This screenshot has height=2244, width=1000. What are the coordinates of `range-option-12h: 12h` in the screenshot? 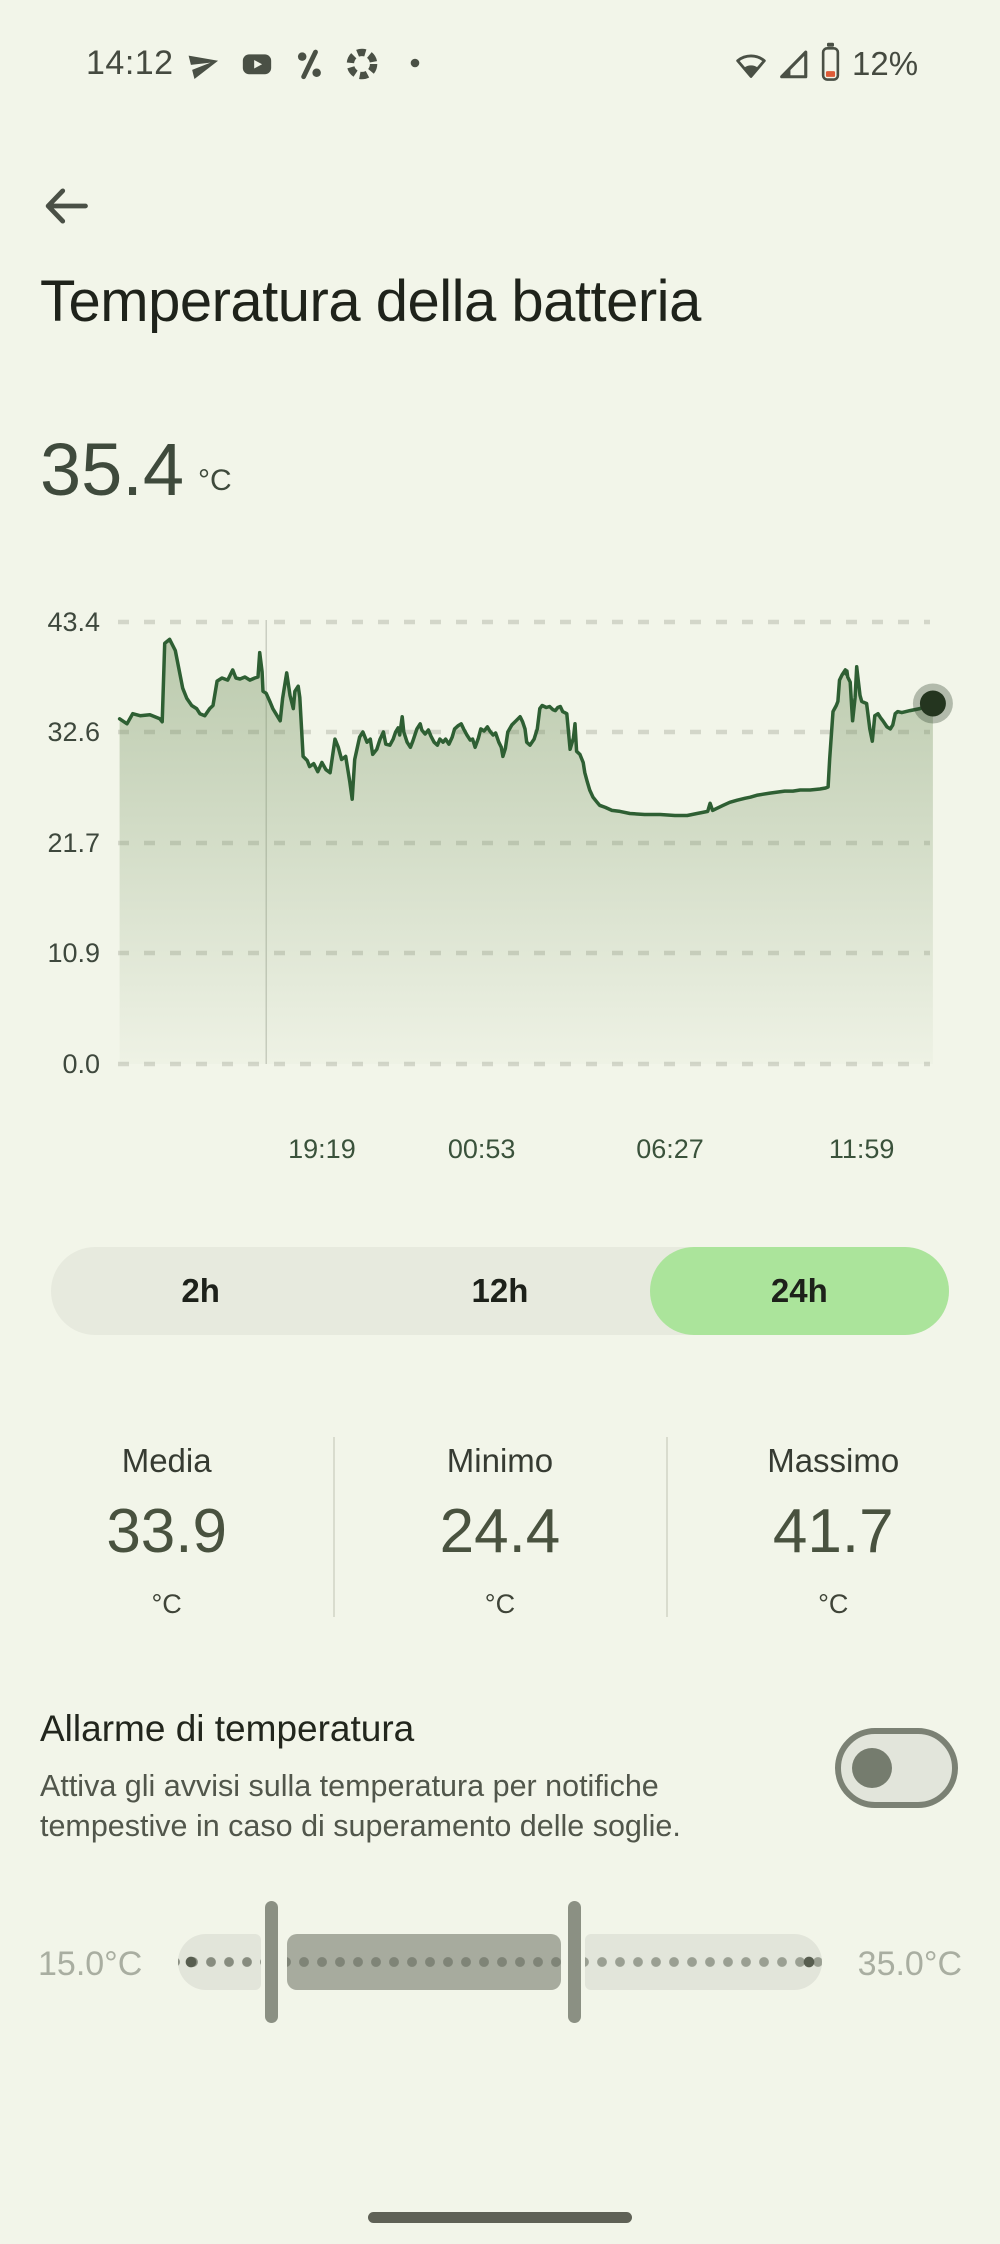 It's located at (500, 1290).